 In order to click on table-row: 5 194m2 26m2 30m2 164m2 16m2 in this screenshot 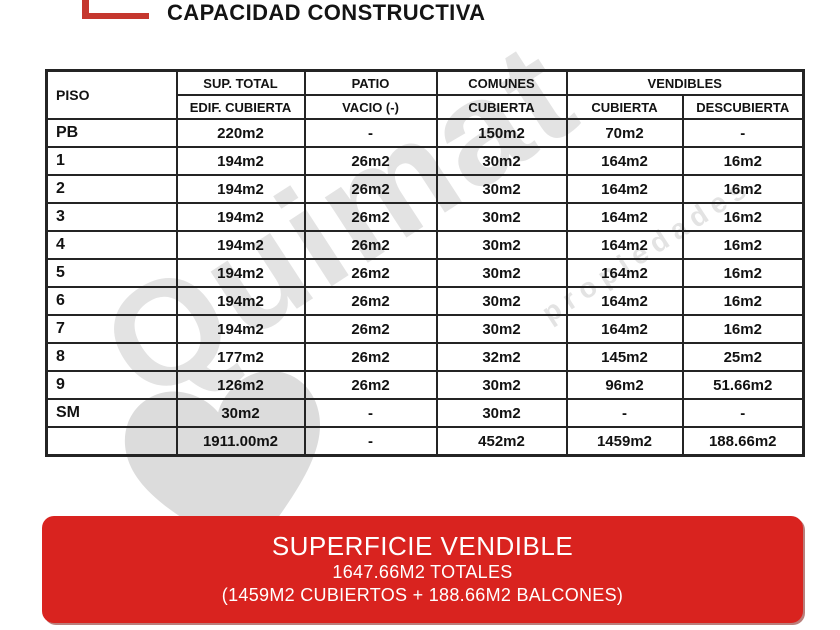, I will do `click(425, 273)`.